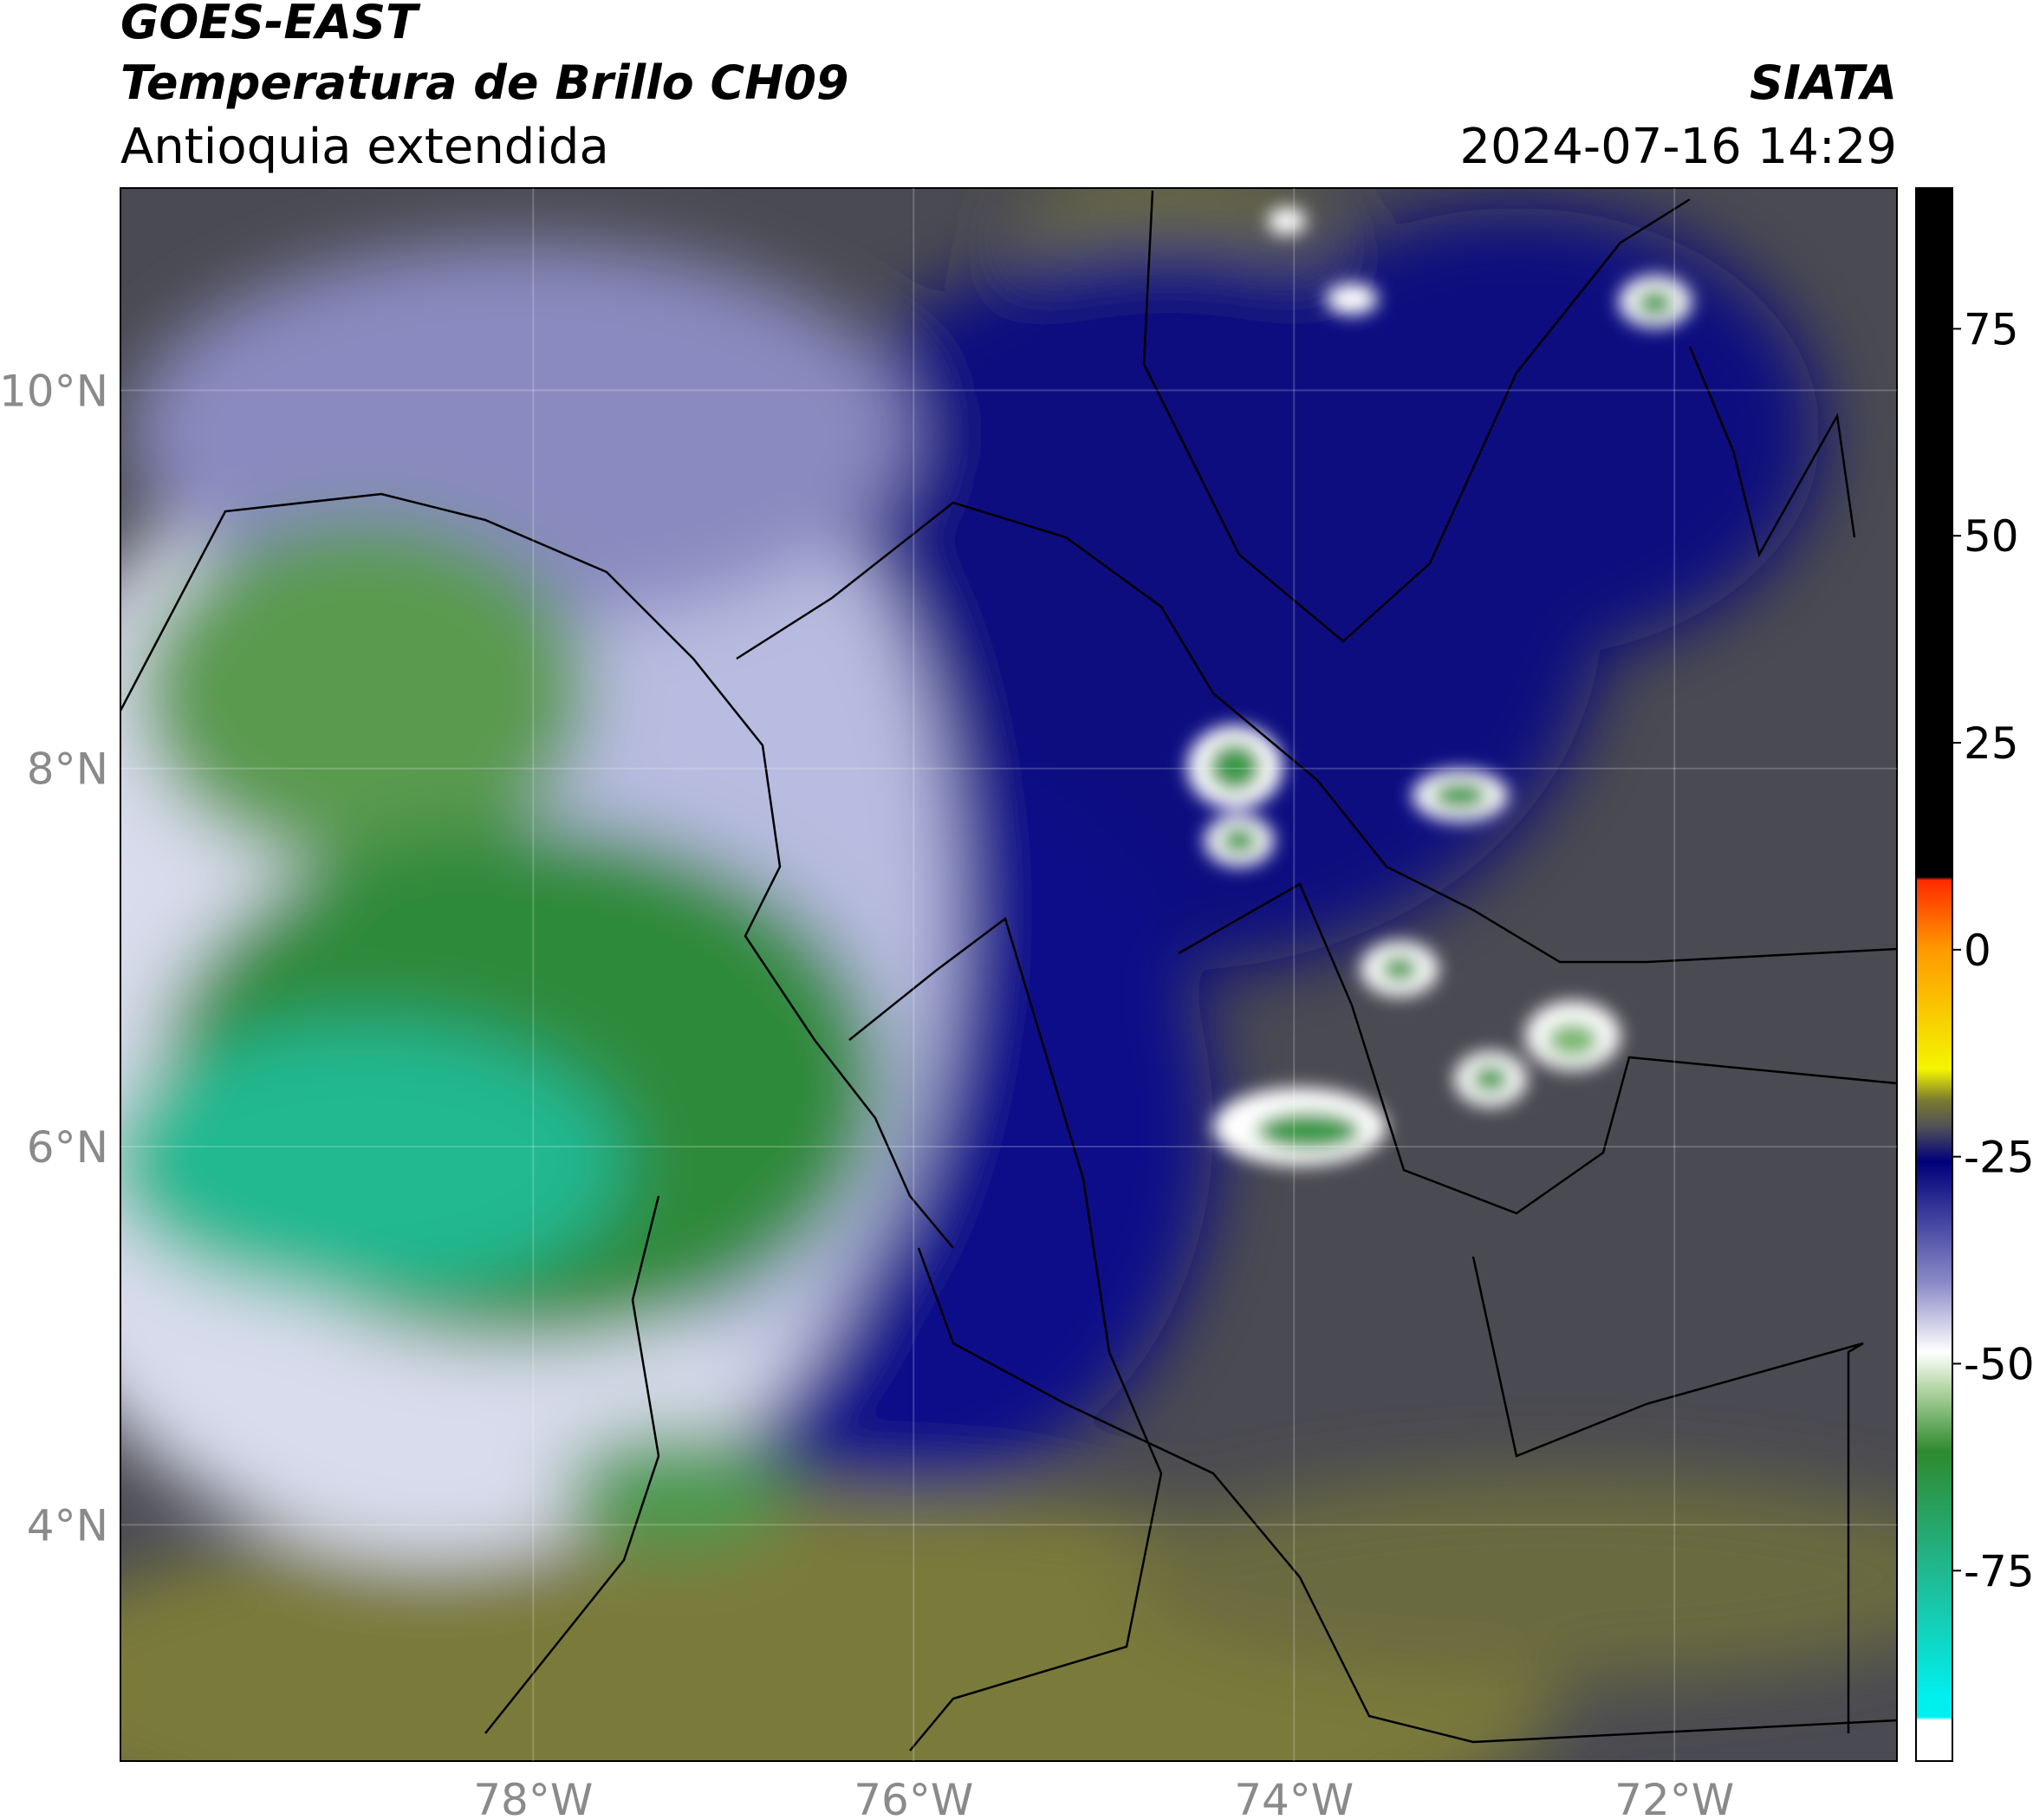 The width and height of the screenshot is (2033, 1820). Describe the element at coordinates (914, 1797) in the screenshot. I see `x-tick-label: 76°W` at that location.